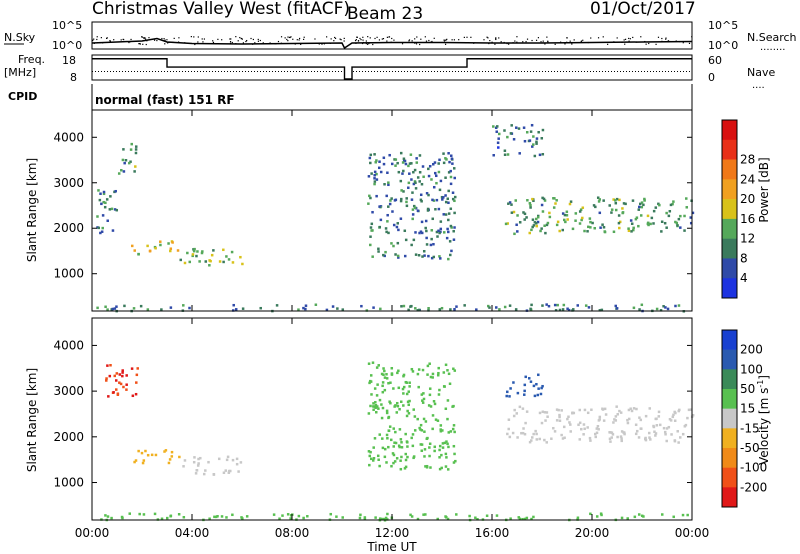 This screenshot has width=800, height=554. I want to click on velocity-ytick-label: 1000, so click(68, 483).